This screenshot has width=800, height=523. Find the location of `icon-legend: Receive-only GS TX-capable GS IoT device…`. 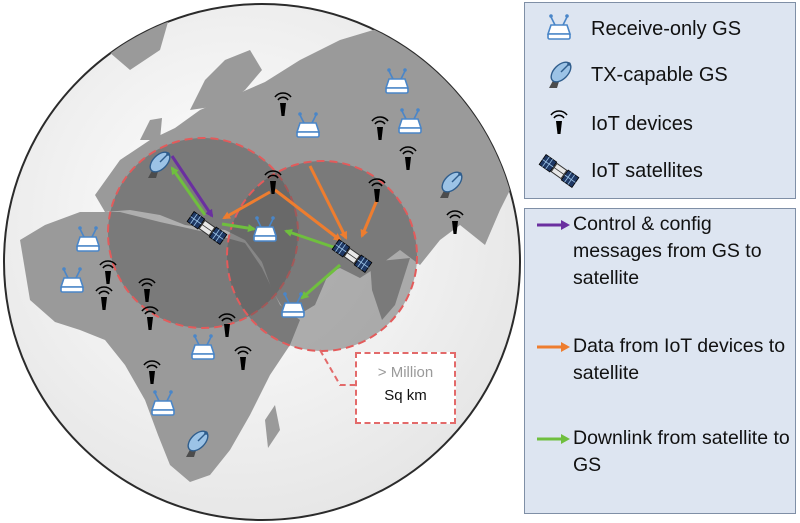

icon-legend: Receive-only GS TX-capable GS IoT device… is located at coordinates (660, 100).